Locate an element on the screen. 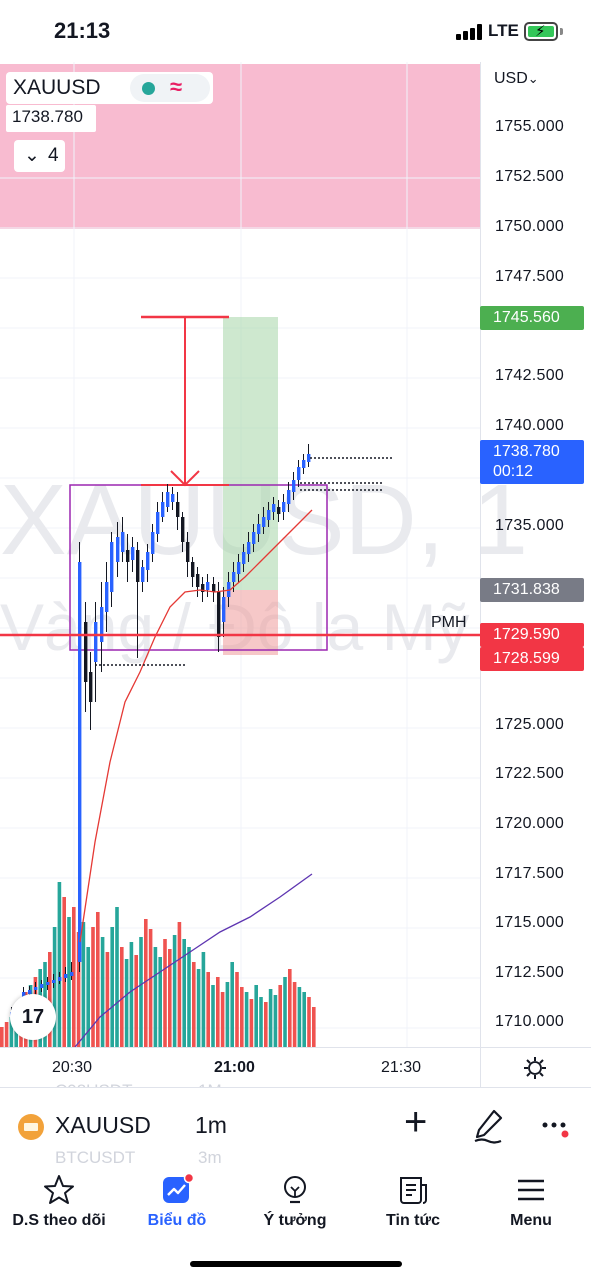 The image size is (591, 1280). currency-selector: USD⌄ is located at coordinates (516, 79).